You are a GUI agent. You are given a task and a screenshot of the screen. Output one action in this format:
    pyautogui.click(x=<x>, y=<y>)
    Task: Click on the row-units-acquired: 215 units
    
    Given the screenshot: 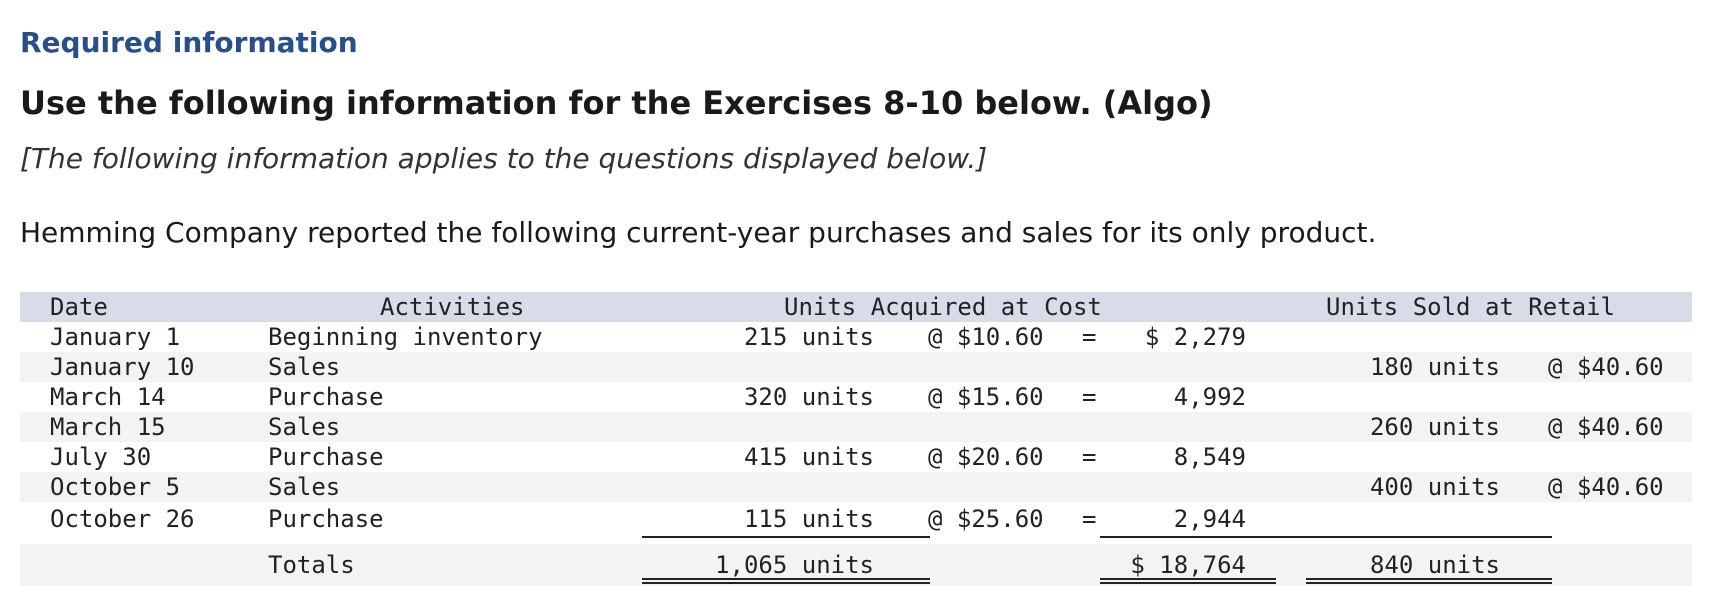 What is the action you would take?
    pyautogui.click(x=808, y=337)
    